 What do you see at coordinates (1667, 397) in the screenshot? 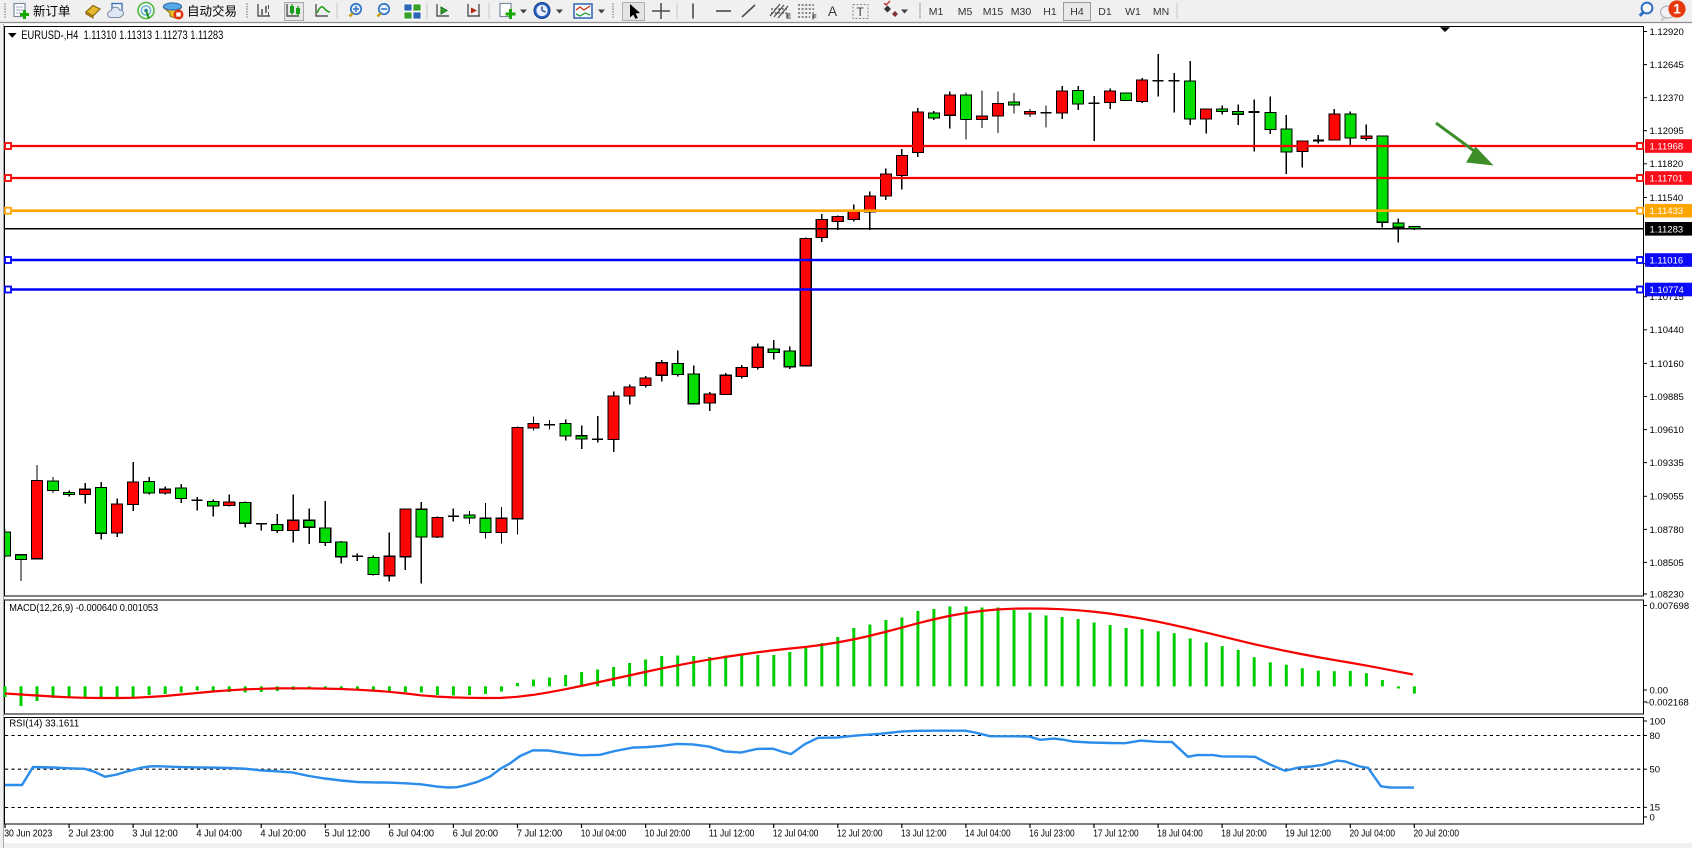
I see `svg-text: 1.09885` at bounding box center [1667, 397].